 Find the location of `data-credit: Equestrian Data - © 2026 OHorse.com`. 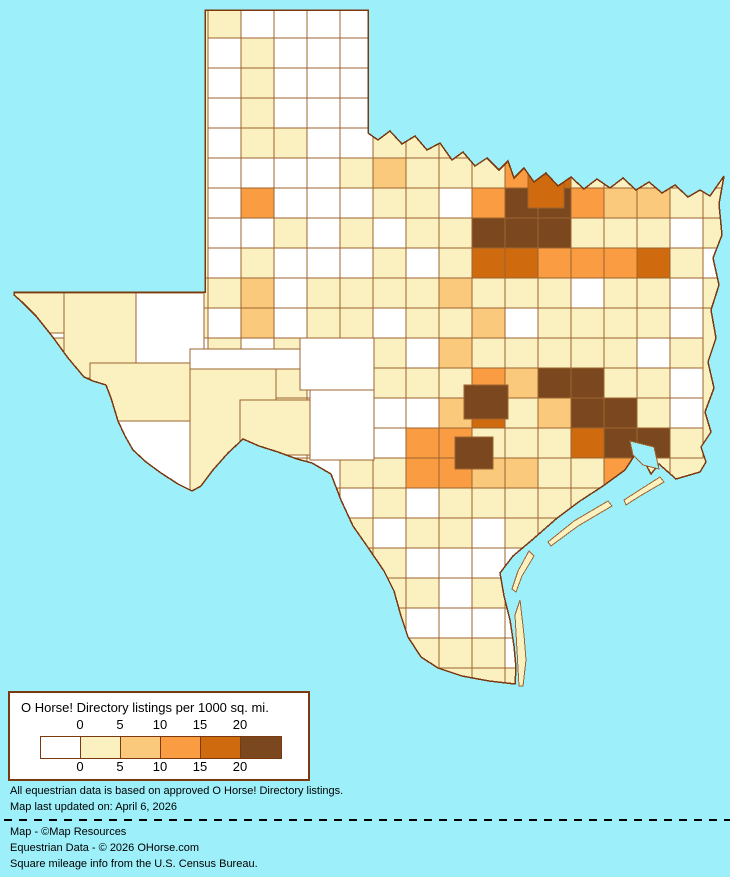

data-credit: Equestrian Data - © 2026 OHorse.com is located at coordinates (105, 848).